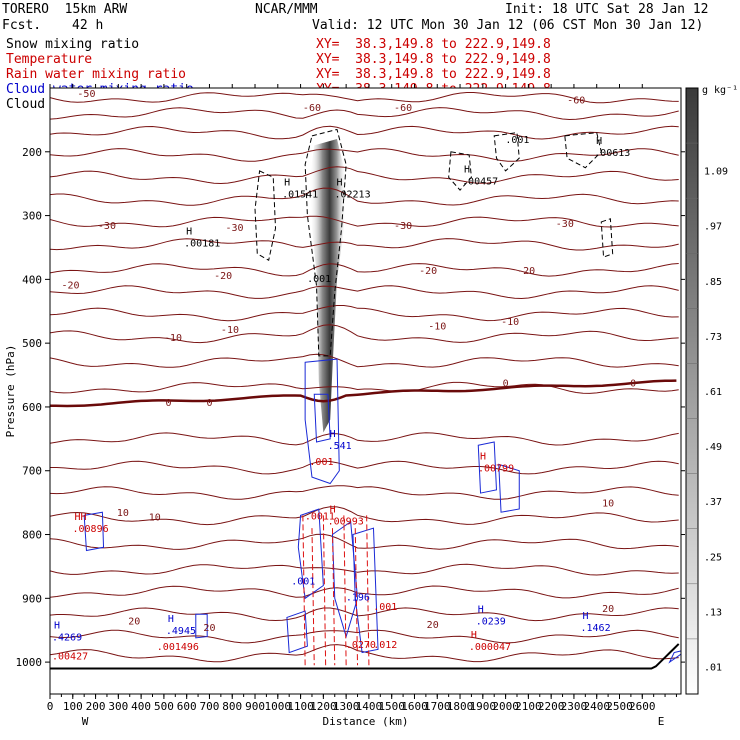 This screenshot has width=740, height=740. What do you see at coordinates (300, 706) in the screenshot?
I see `x-tick-label: 1100` at bounding box center [300, 706].